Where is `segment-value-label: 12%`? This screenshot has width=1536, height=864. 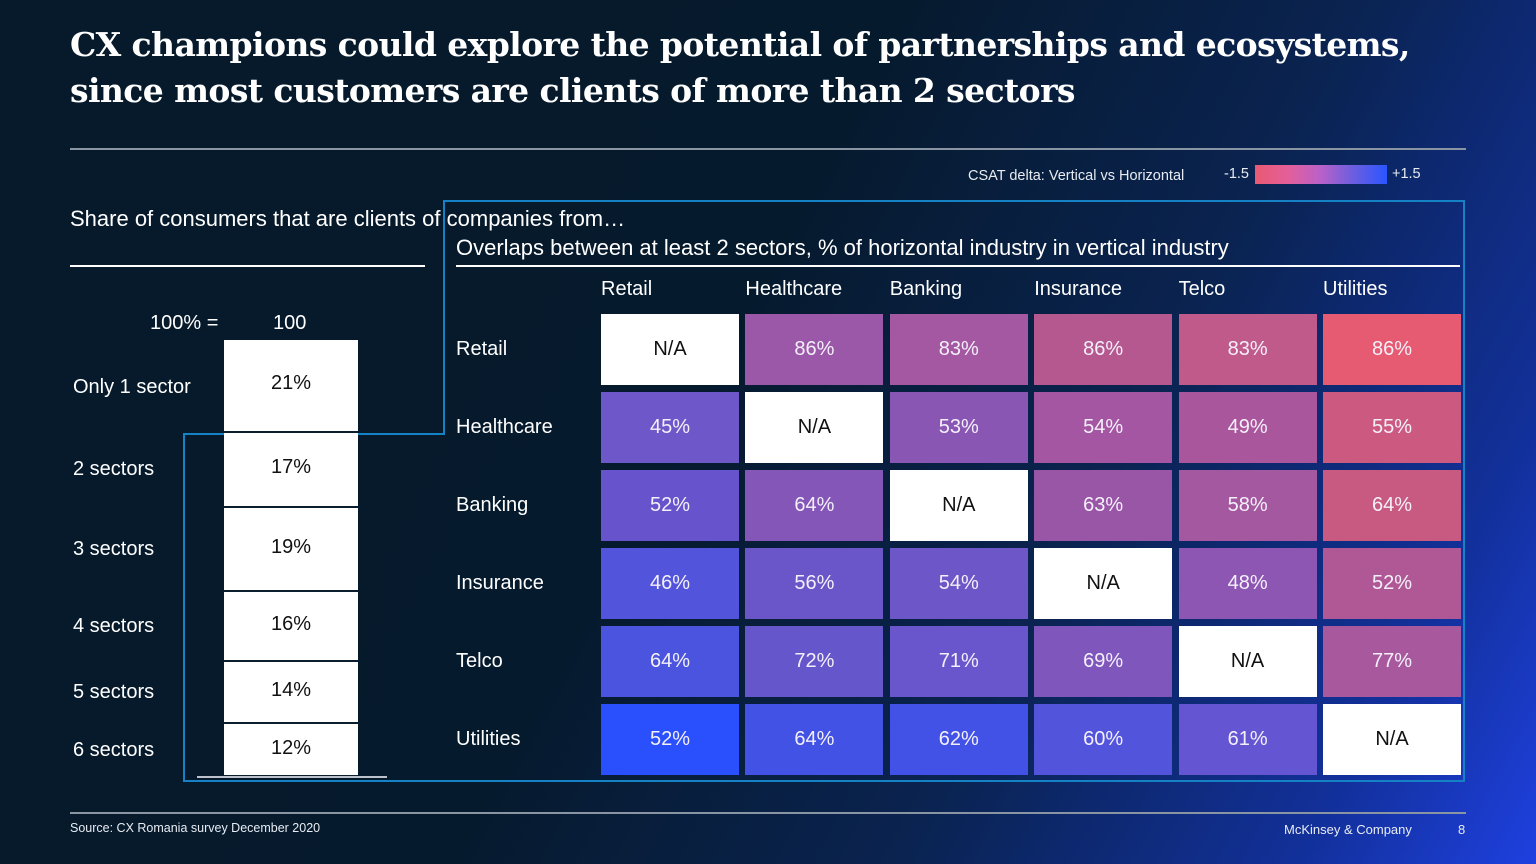 segment-value-label: 12% is located at coordinates (291, 747).